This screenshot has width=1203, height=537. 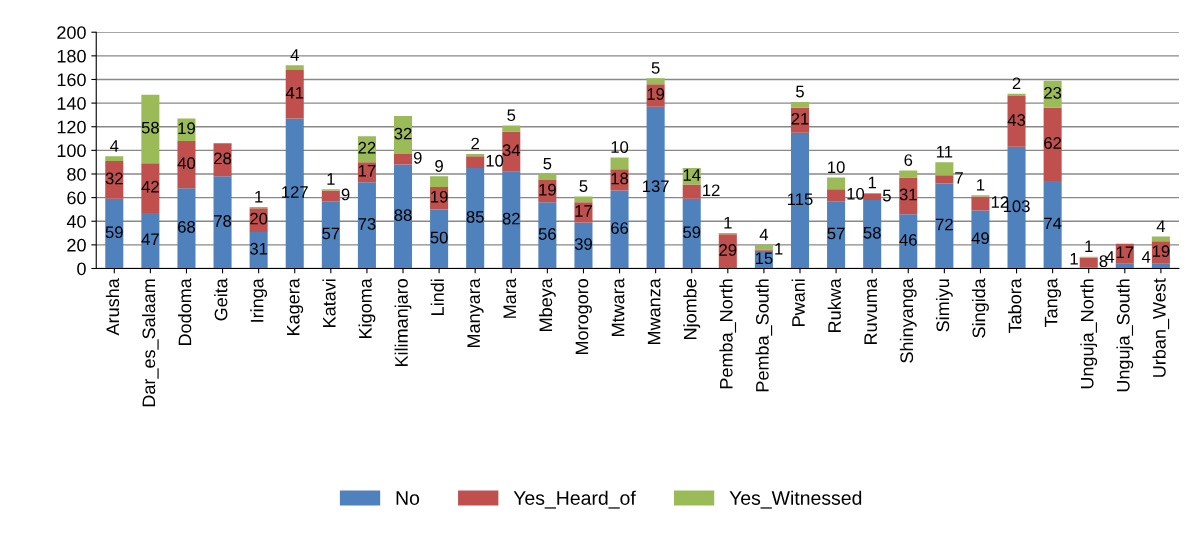 I want to click on x-tick-label: Iringa, so click(x=259, y=300).